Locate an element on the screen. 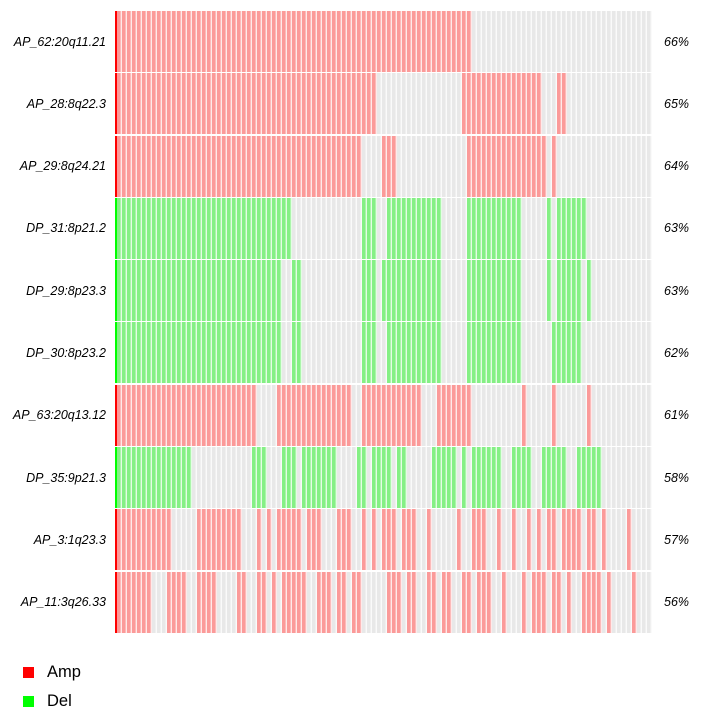 The image size is (705, 722). oncoprint-row: DP_29:8p23.3 63% is located at coordinates (352, 291).